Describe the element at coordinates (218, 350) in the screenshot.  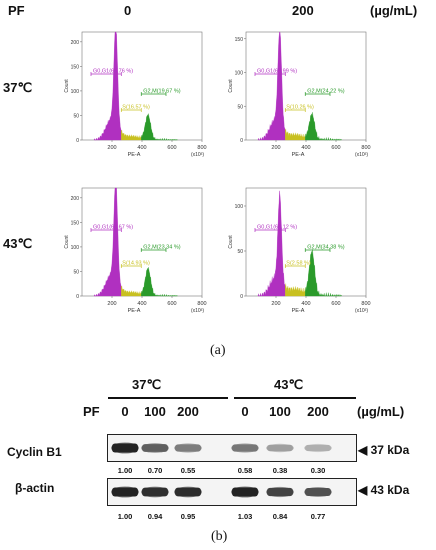
I see `caption-a: (a)` at that location.